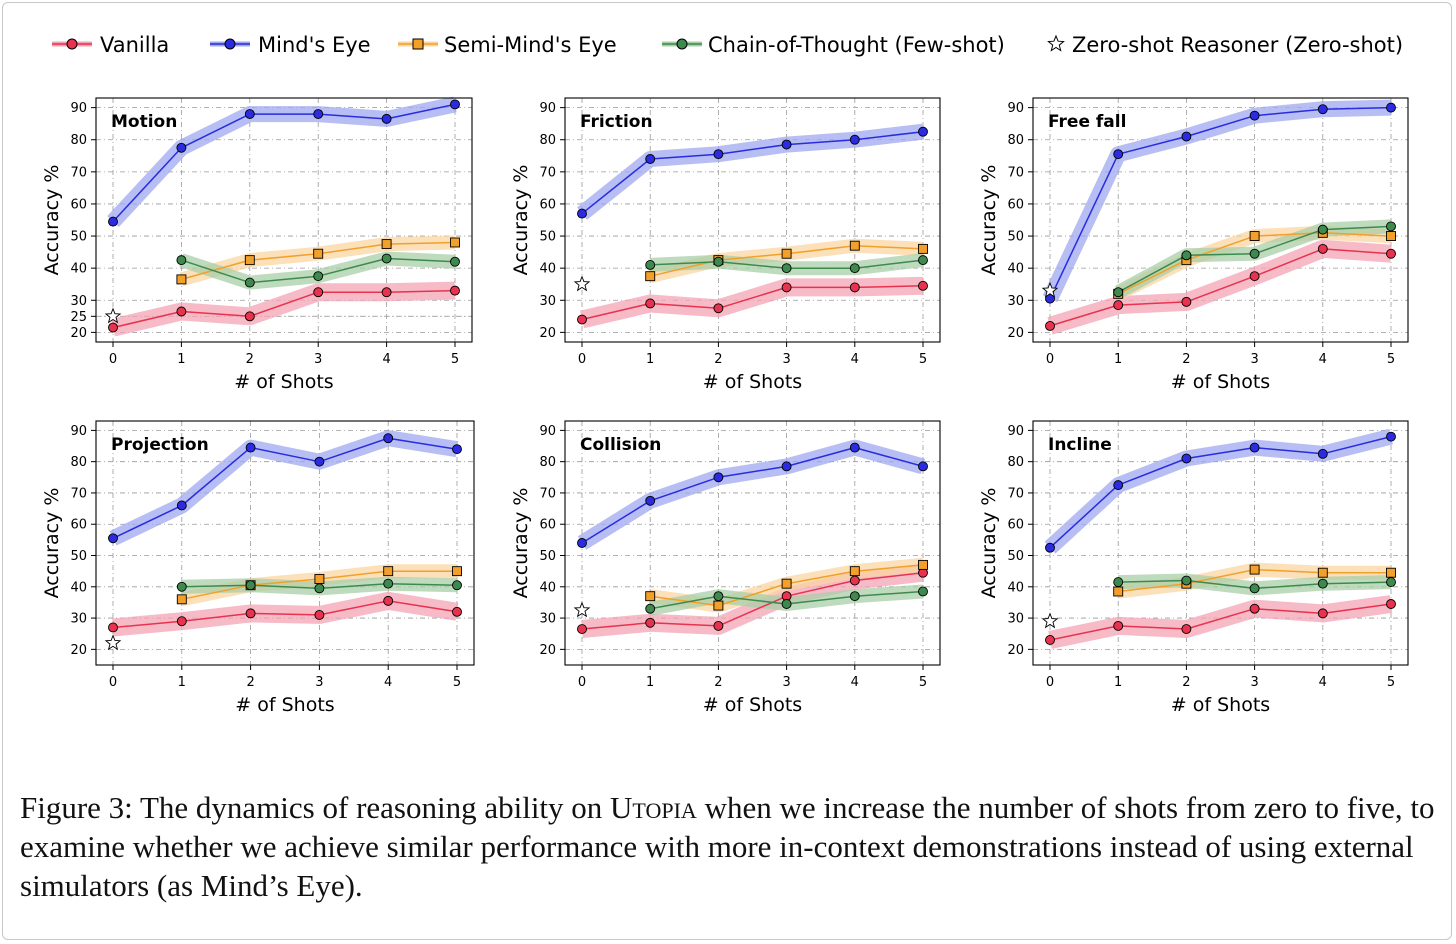  I want to click on legend-label-vanilla: Vanilla, so click(134, 45).